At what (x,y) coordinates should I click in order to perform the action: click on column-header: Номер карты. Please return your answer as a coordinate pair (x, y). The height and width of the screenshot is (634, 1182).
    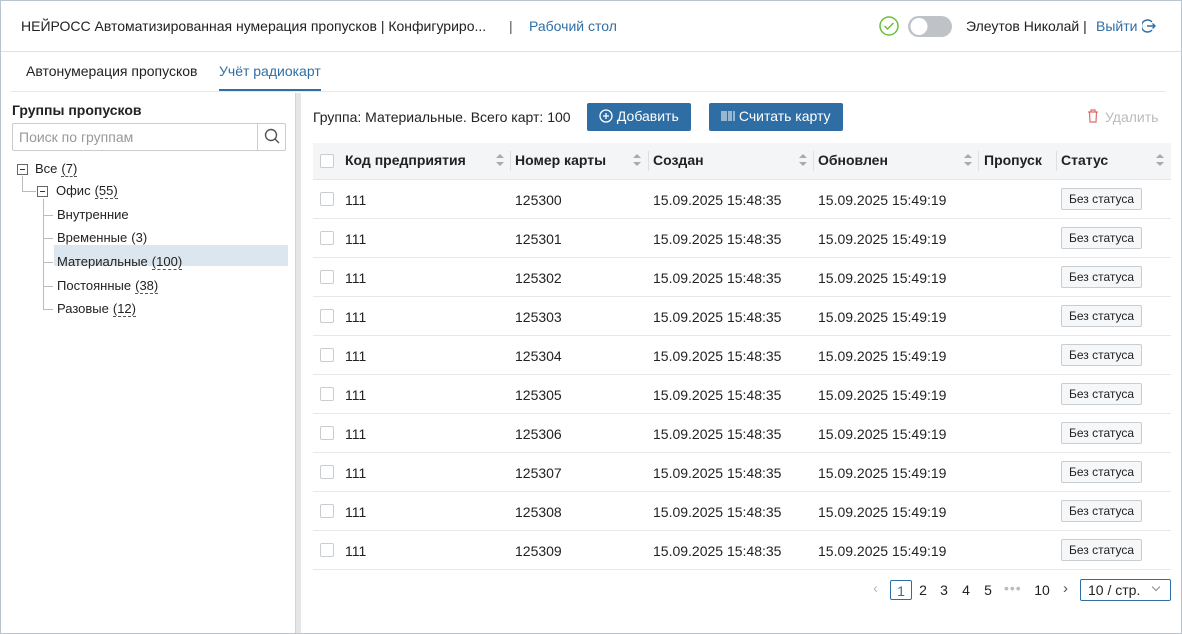
    Looking at the image, I should click on (561, 160).